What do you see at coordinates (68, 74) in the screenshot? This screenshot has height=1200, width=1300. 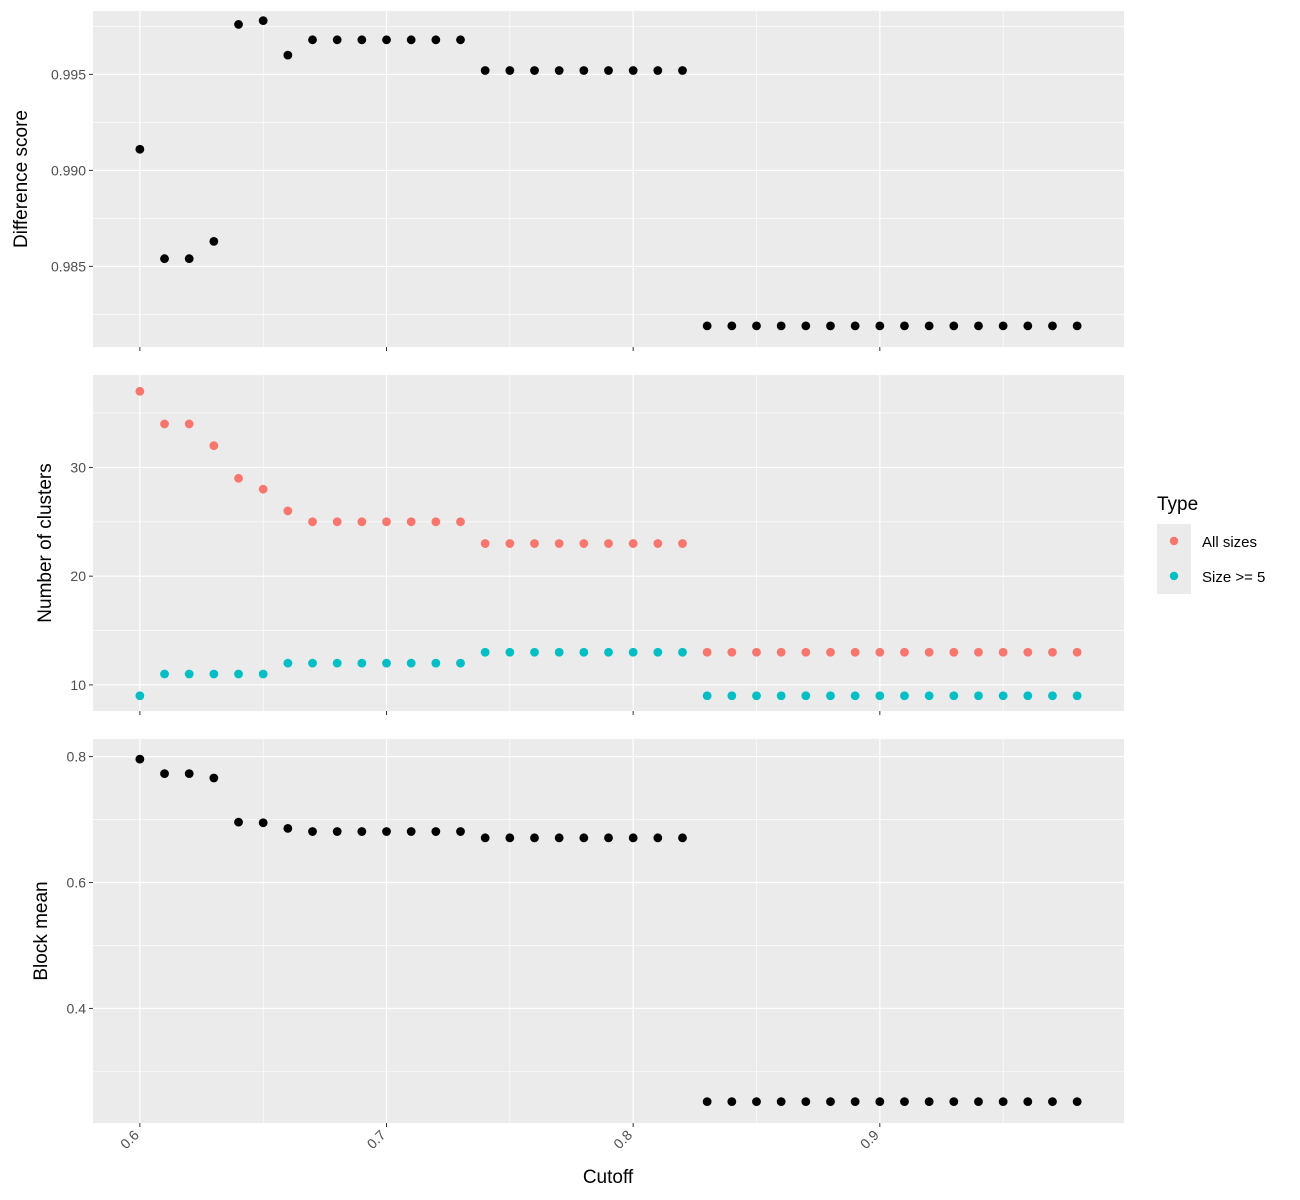 I see `y-tick-label: 0.995` at bounding box center [68, 74].